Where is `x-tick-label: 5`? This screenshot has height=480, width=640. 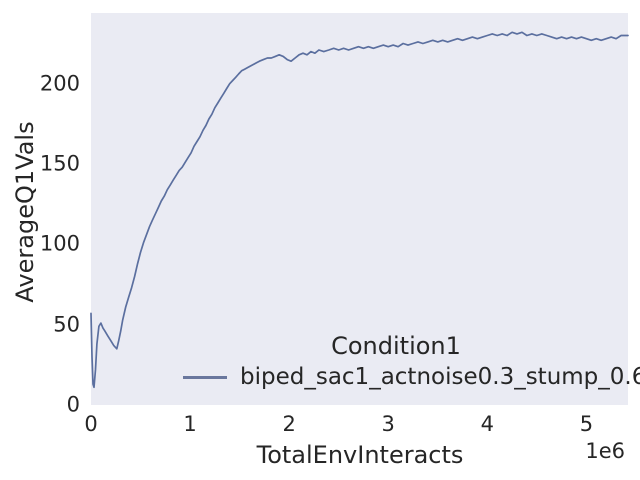
x-tick-label: 5 is located at coordinates (586, 424).